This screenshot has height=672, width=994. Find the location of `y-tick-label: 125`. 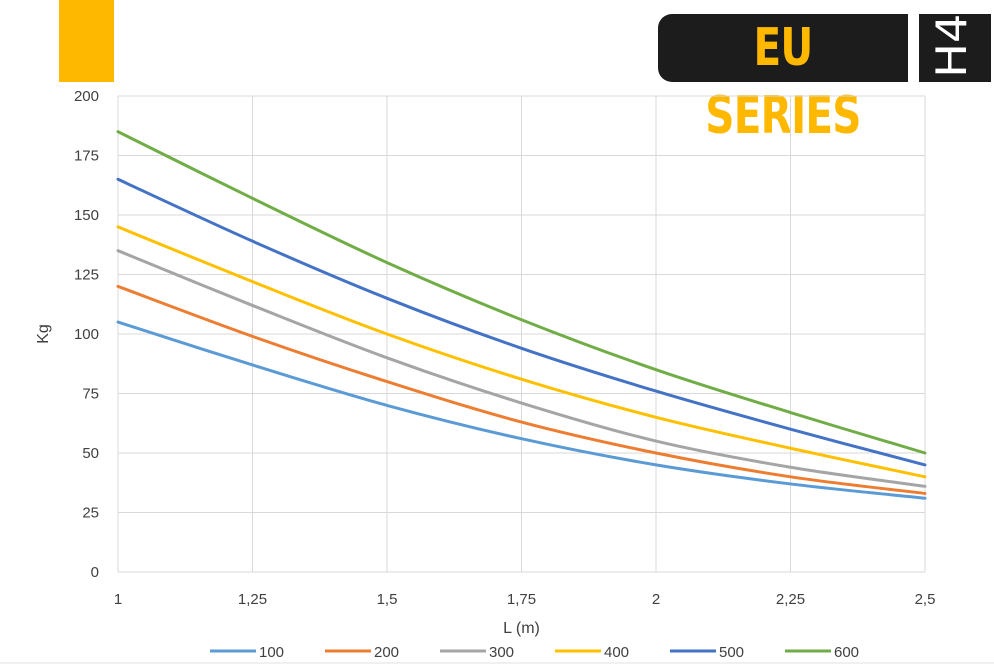

y-tick-label: 125 is located at coordinates (86, 275).